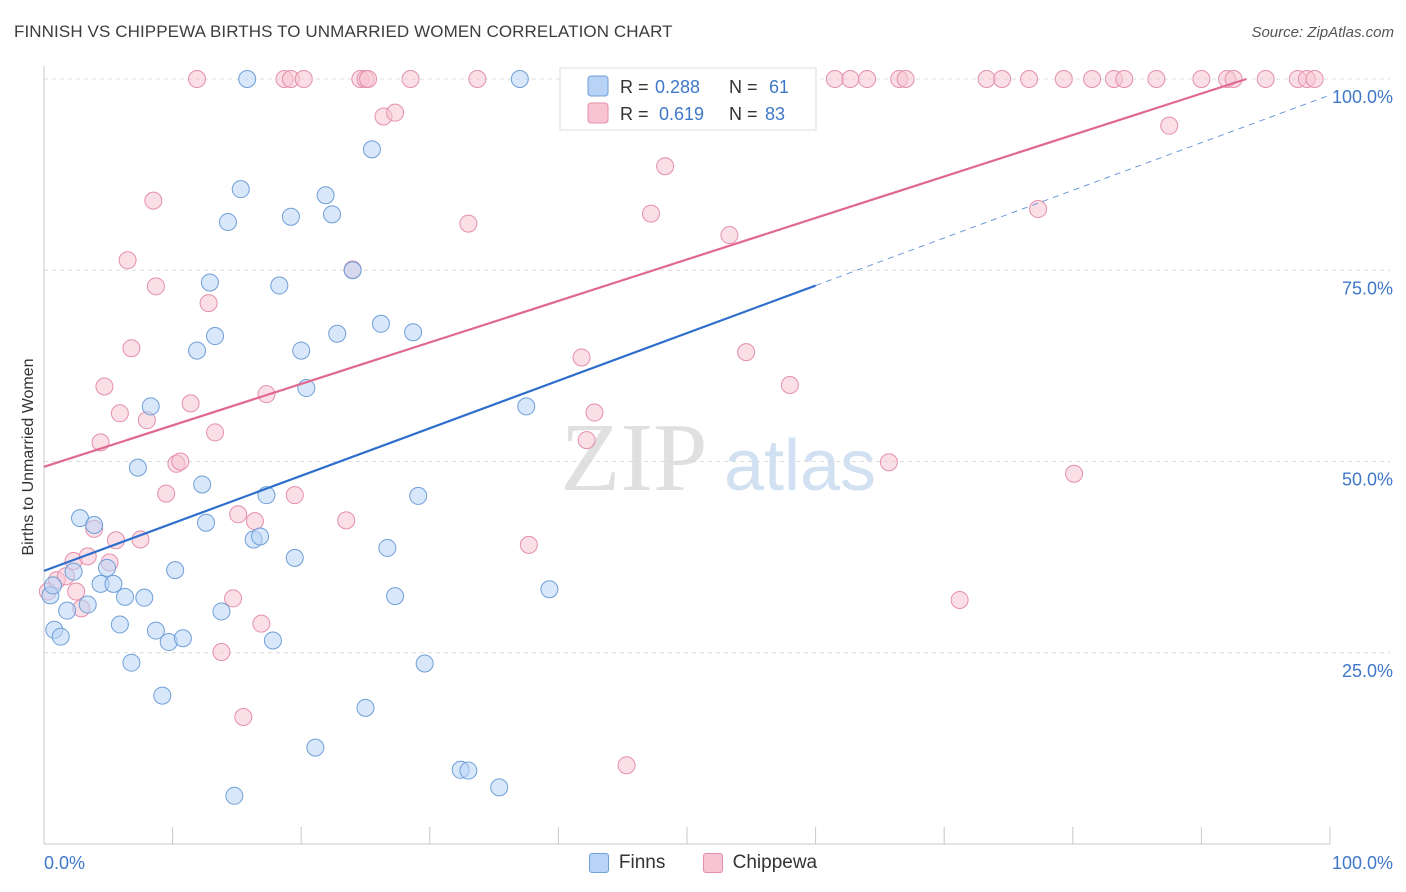 The height and width of the screenshot is (892, 1406). What do you see at coordinates (1322, 32) in the screenshot?
I see `source-credit: Source: ZipAtlas.com` at bounding box center [1322, 32].